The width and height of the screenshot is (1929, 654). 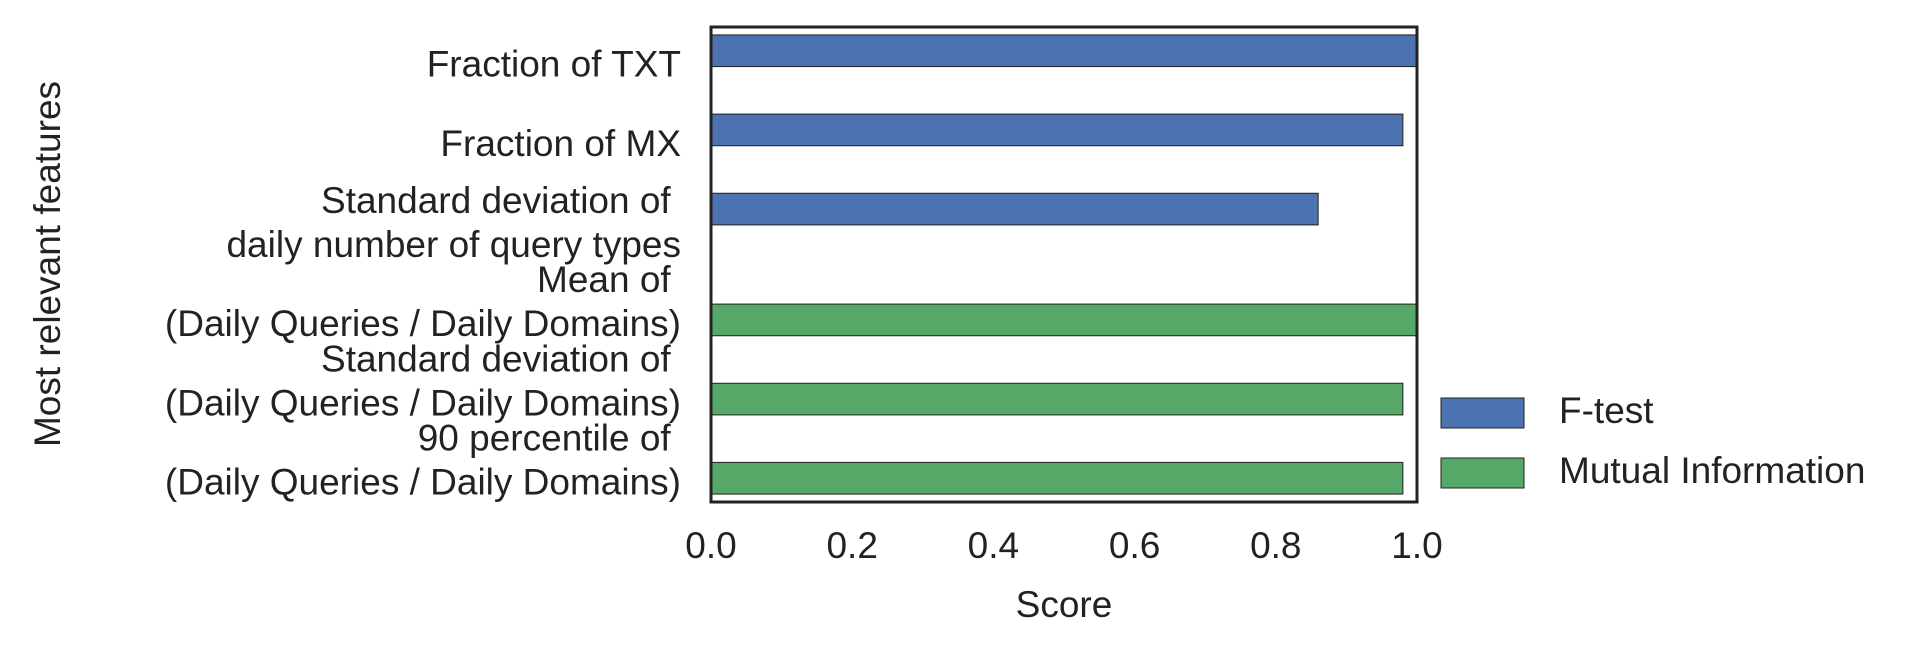 What do you see at coordinates (1275, 545) in the screenshot?
I see `x-tick-label: 0.8` at bounding box center [1275, 545].